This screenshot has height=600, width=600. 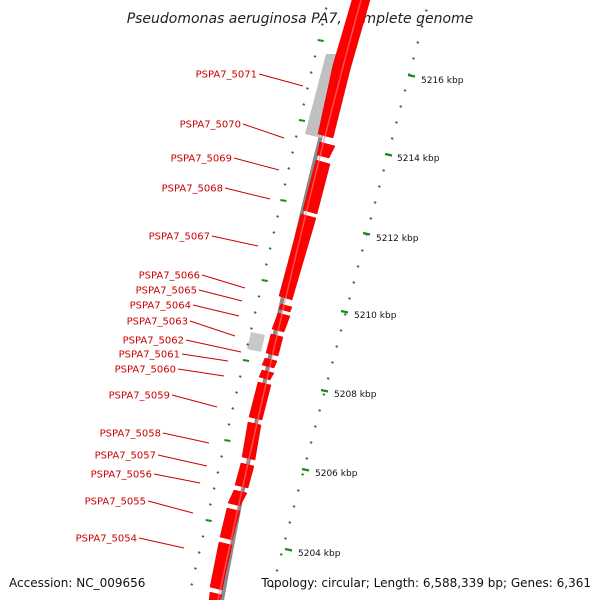 What do you see at coordinates (169, 276) in the screenshot?
I see `gene-label: PSPA7_5066` at bounding box center [169, 276].